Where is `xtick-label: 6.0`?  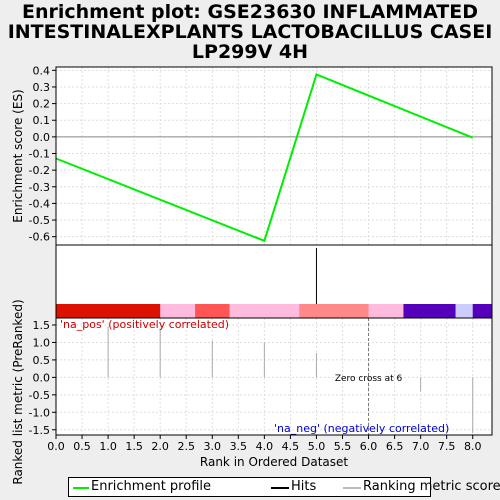
xtick-label: 6.0 is located at coordinates (369, 446).